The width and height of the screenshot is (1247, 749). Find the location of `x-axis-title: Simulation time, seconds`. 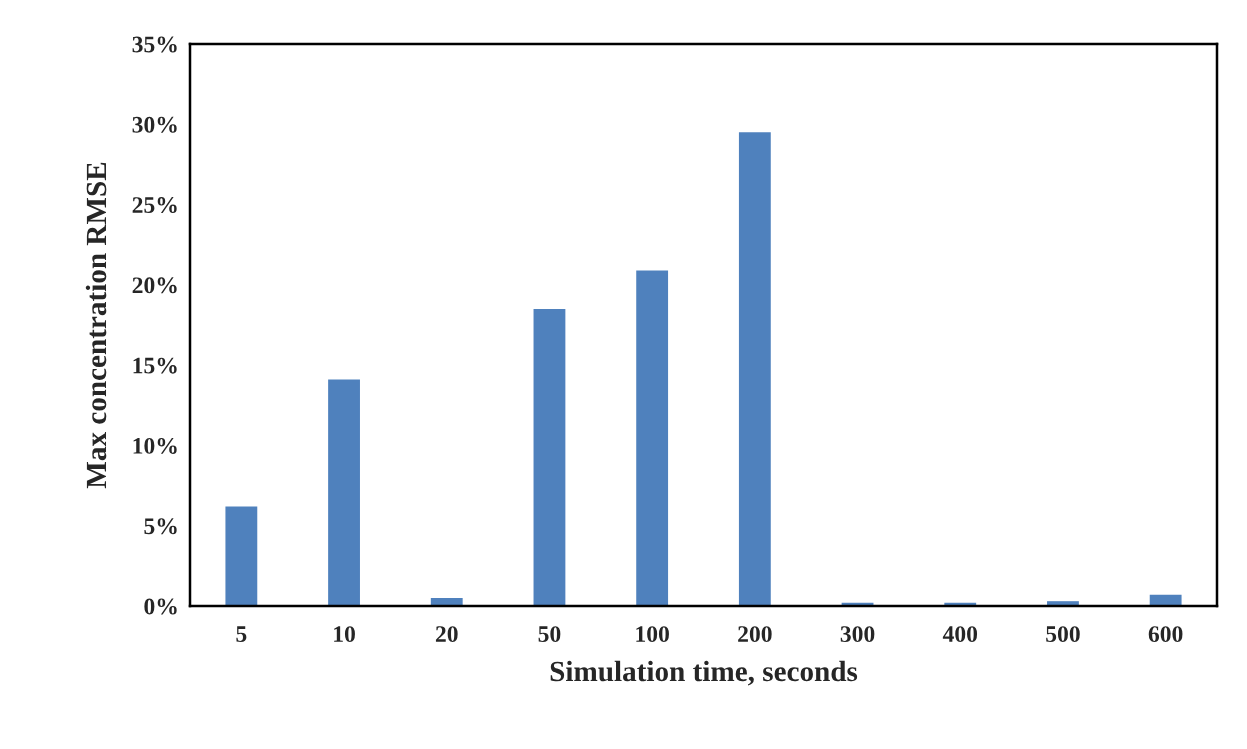

x-axis-title: Simulation time, seconds is located at coordinates (704, 673).